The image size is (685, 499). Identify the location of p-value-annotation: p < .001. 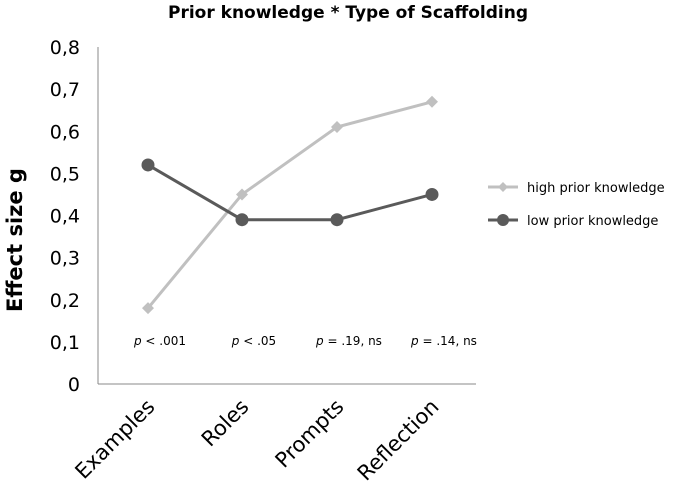
(159, 341).